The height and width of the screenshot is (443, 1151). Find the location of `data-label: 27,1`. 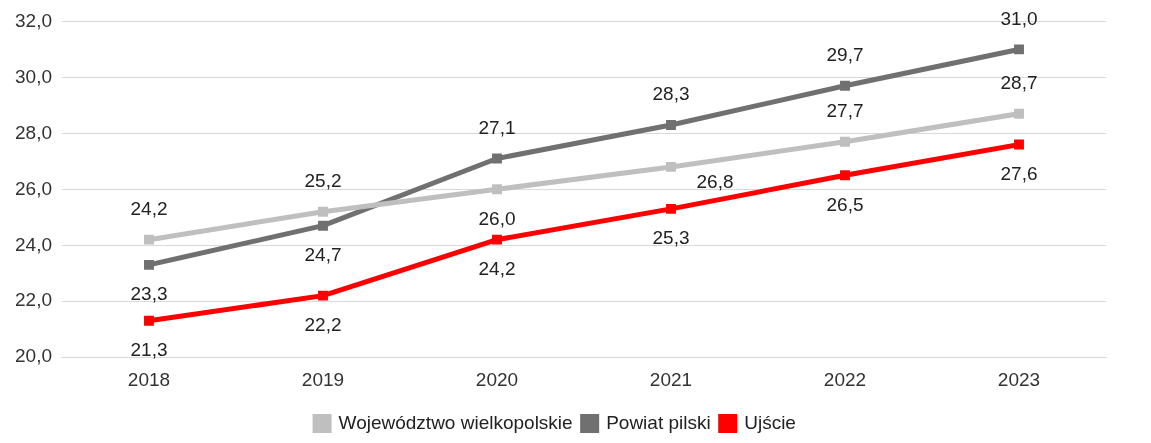

data-label: 27,1 is located at coordinates (497, 127).